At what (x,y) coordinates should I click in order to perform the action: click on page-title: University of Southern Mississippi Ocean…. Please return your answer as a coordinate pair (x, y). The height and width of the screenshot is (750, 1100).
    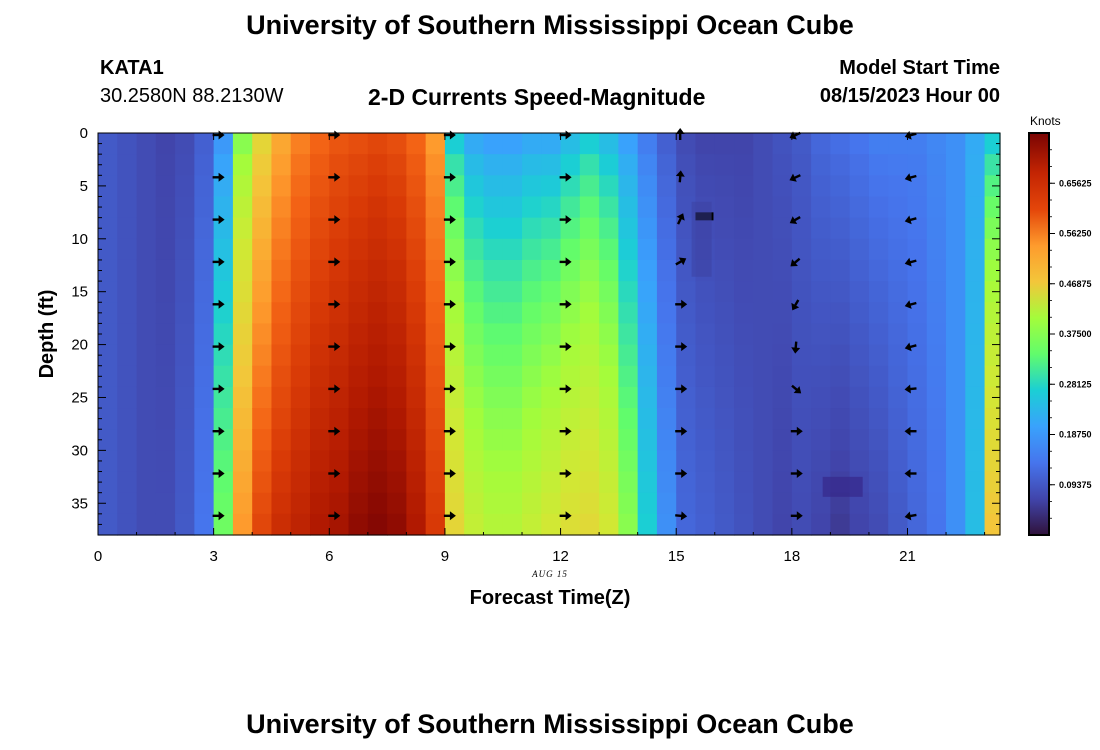
    Looking at the image, I should click on (550, 25).